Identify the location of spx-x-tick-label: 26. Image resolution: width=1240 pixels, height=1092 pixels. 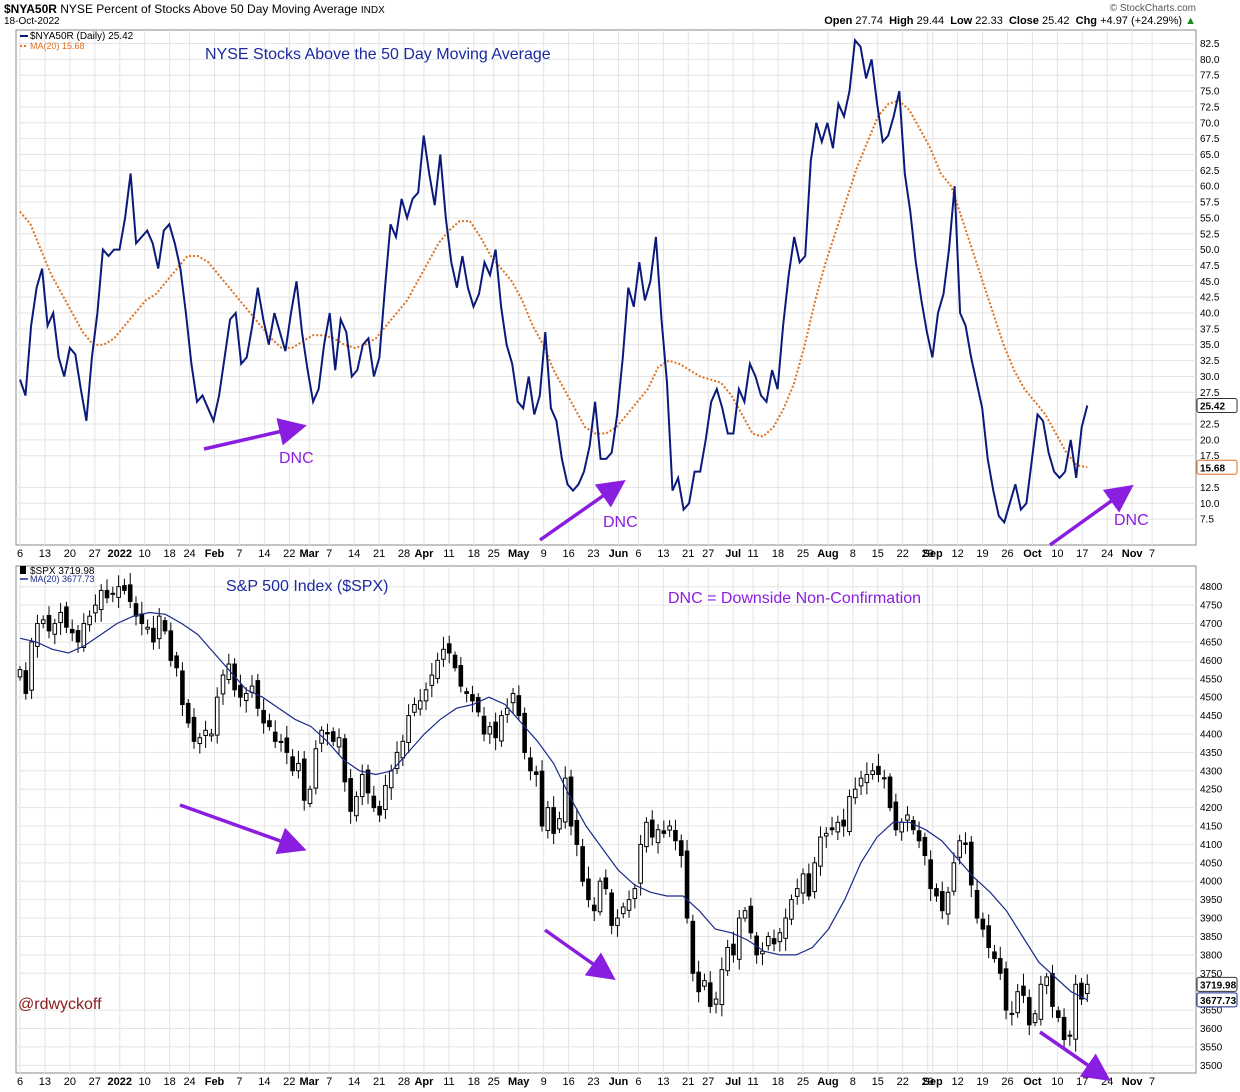
(1007, 1082).